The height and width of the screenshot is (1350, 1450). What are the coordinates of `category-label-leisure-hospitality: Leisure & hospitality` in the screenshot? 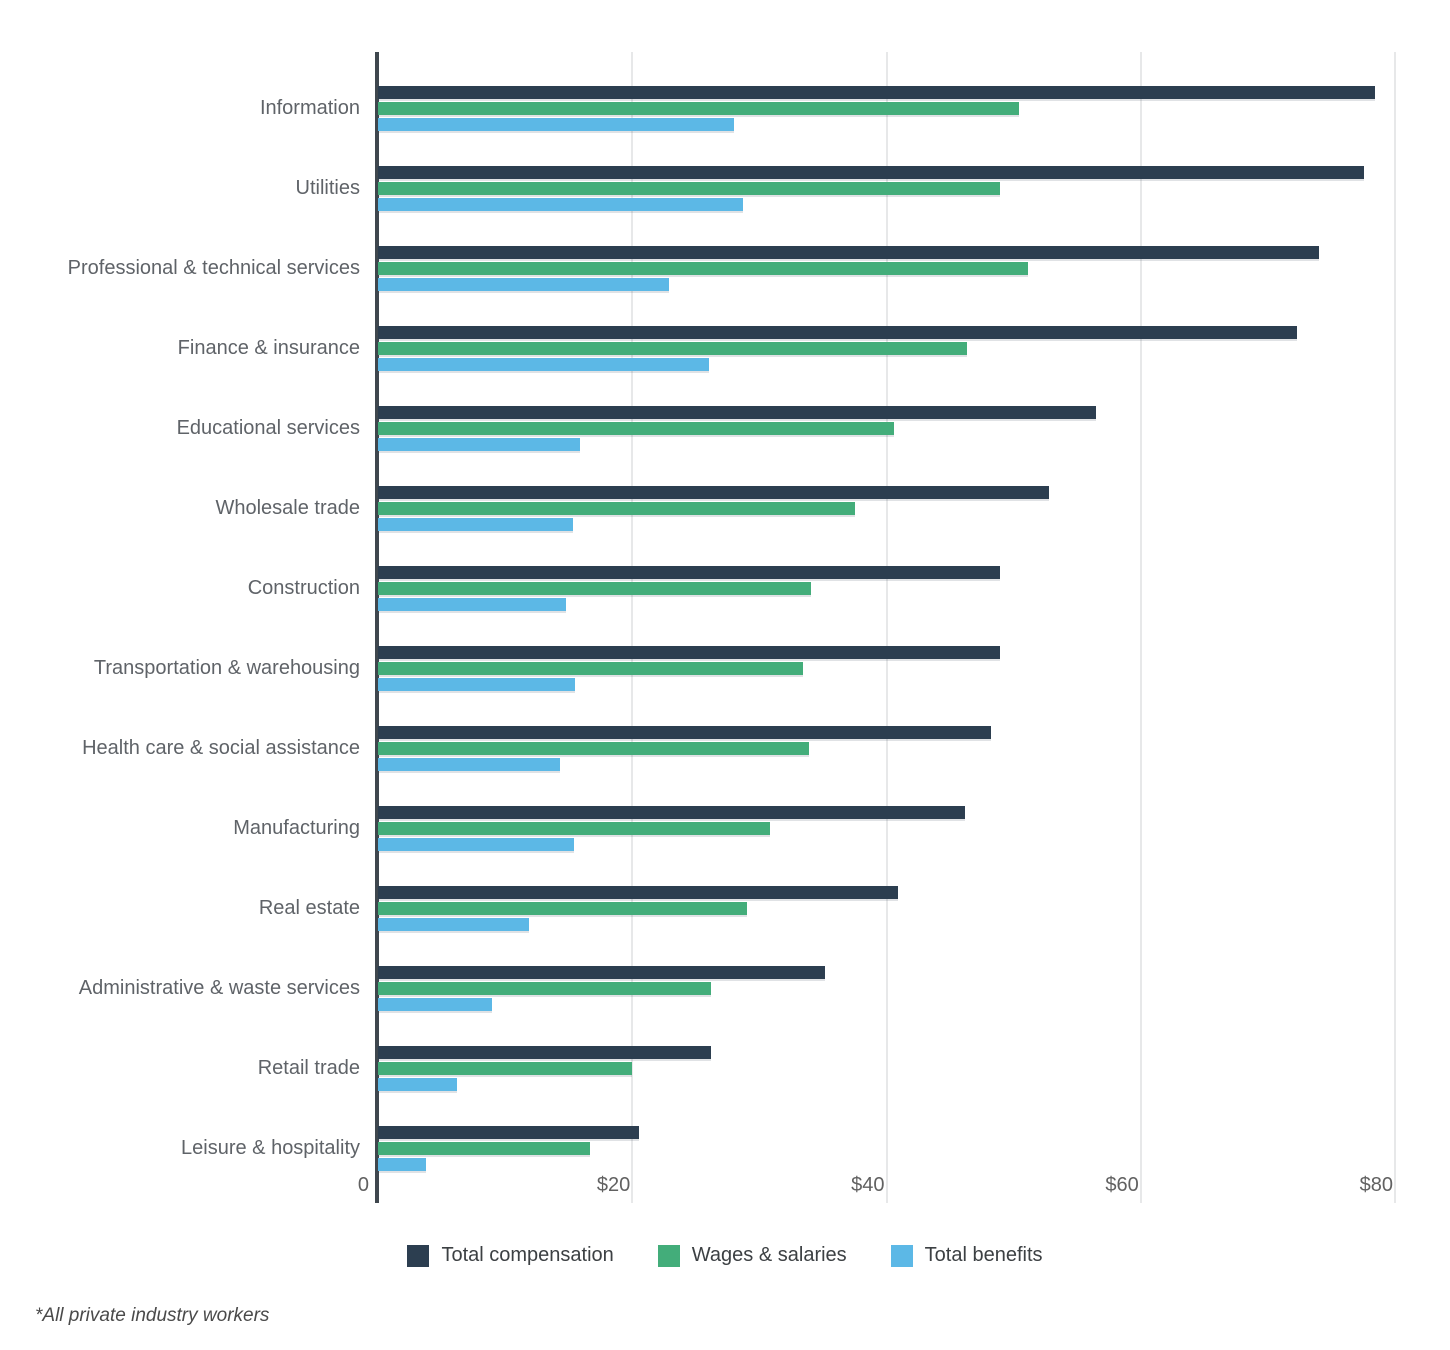 It's located at (270, 1148).